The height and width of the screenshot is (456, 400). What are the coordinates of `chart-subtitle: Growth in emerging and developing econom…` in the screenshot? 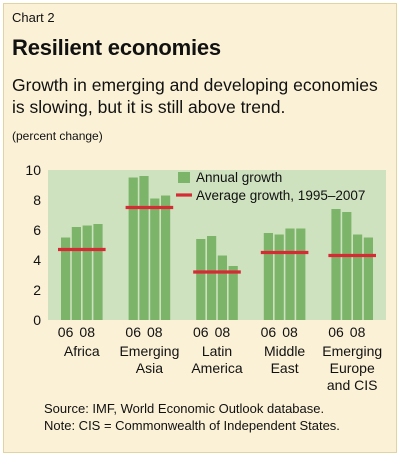 It's located at (195, 96).